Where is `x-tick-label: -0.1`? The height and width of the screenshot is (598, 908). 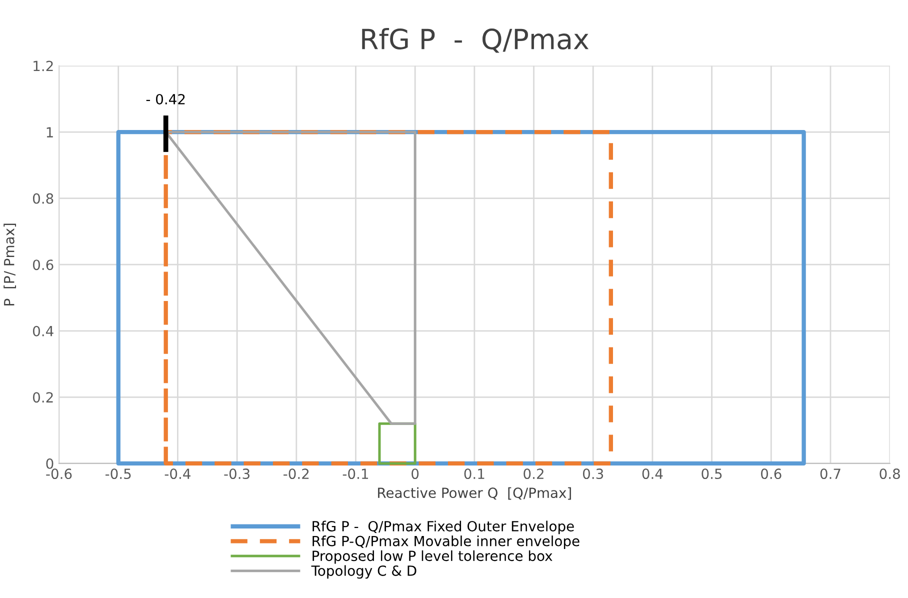 x-tick-label: -0.1 is located at coordinates (355, 474).